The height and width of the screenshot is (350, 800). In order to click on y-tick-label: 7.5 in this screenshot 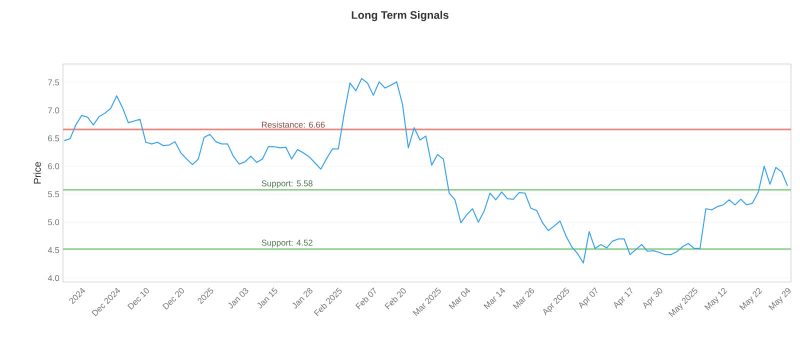, I will do `click(54, 82)`.